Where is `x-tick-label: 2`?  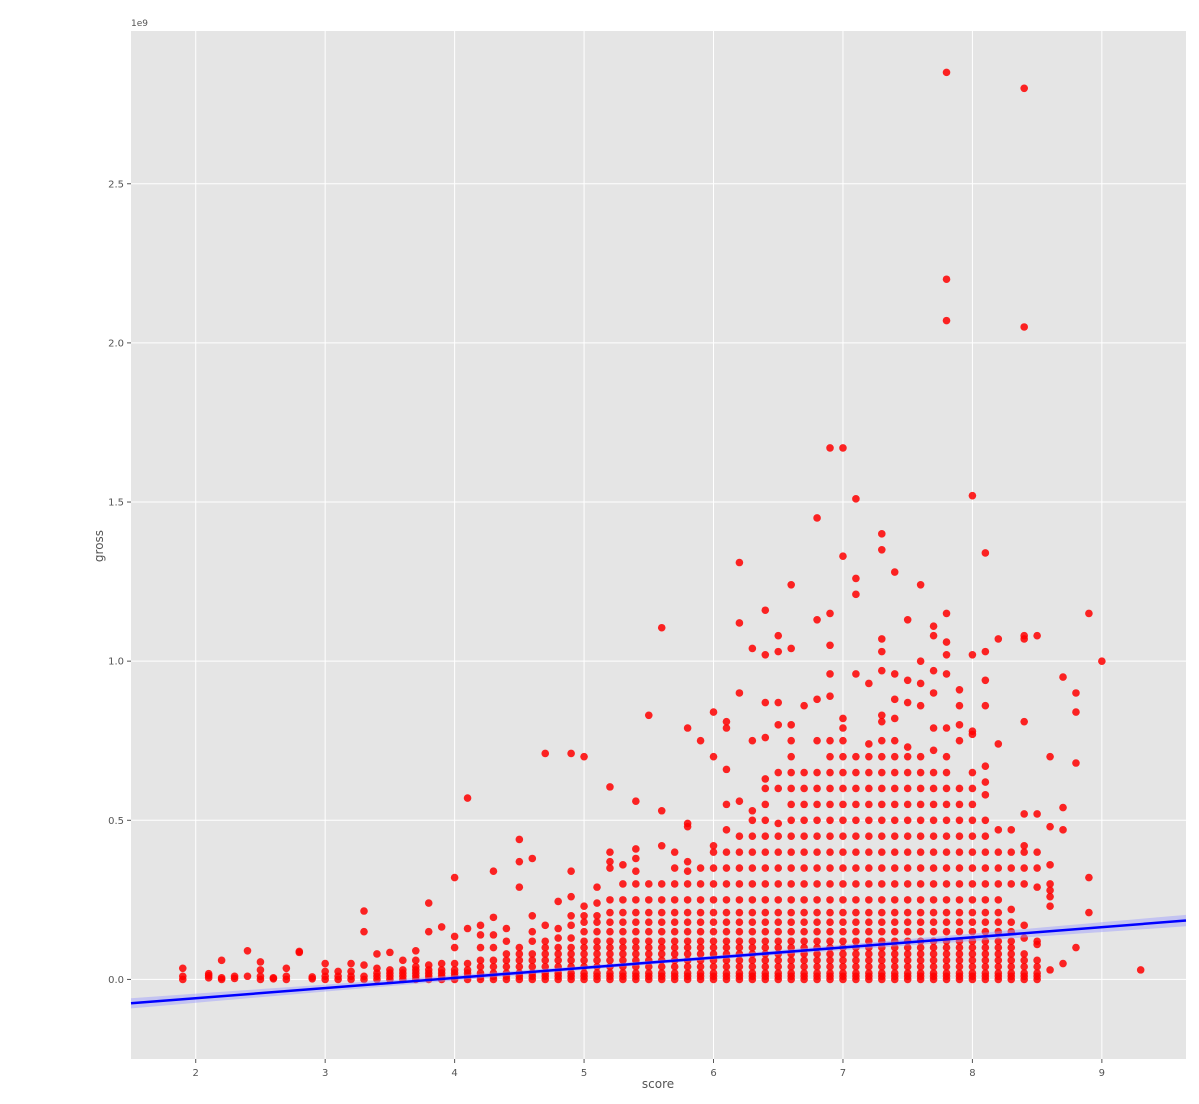
x-tick-label: 2 is located at coordinates (196, 1073).